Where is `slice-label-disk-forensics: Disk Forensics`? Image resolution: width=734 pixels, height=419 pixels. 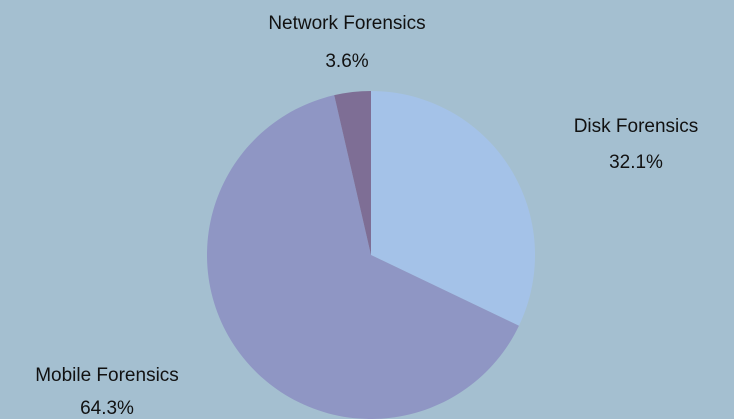
slice-label-disk-forensics: Disk Forensics is located at coordinates (636, 126).